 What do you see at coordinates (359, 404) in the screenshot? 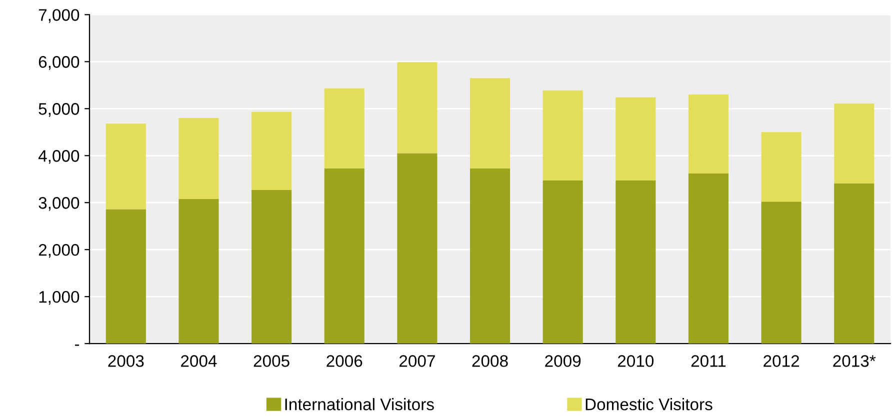
I see `legend-label: International Visitors` at bounding box center [359, 404].